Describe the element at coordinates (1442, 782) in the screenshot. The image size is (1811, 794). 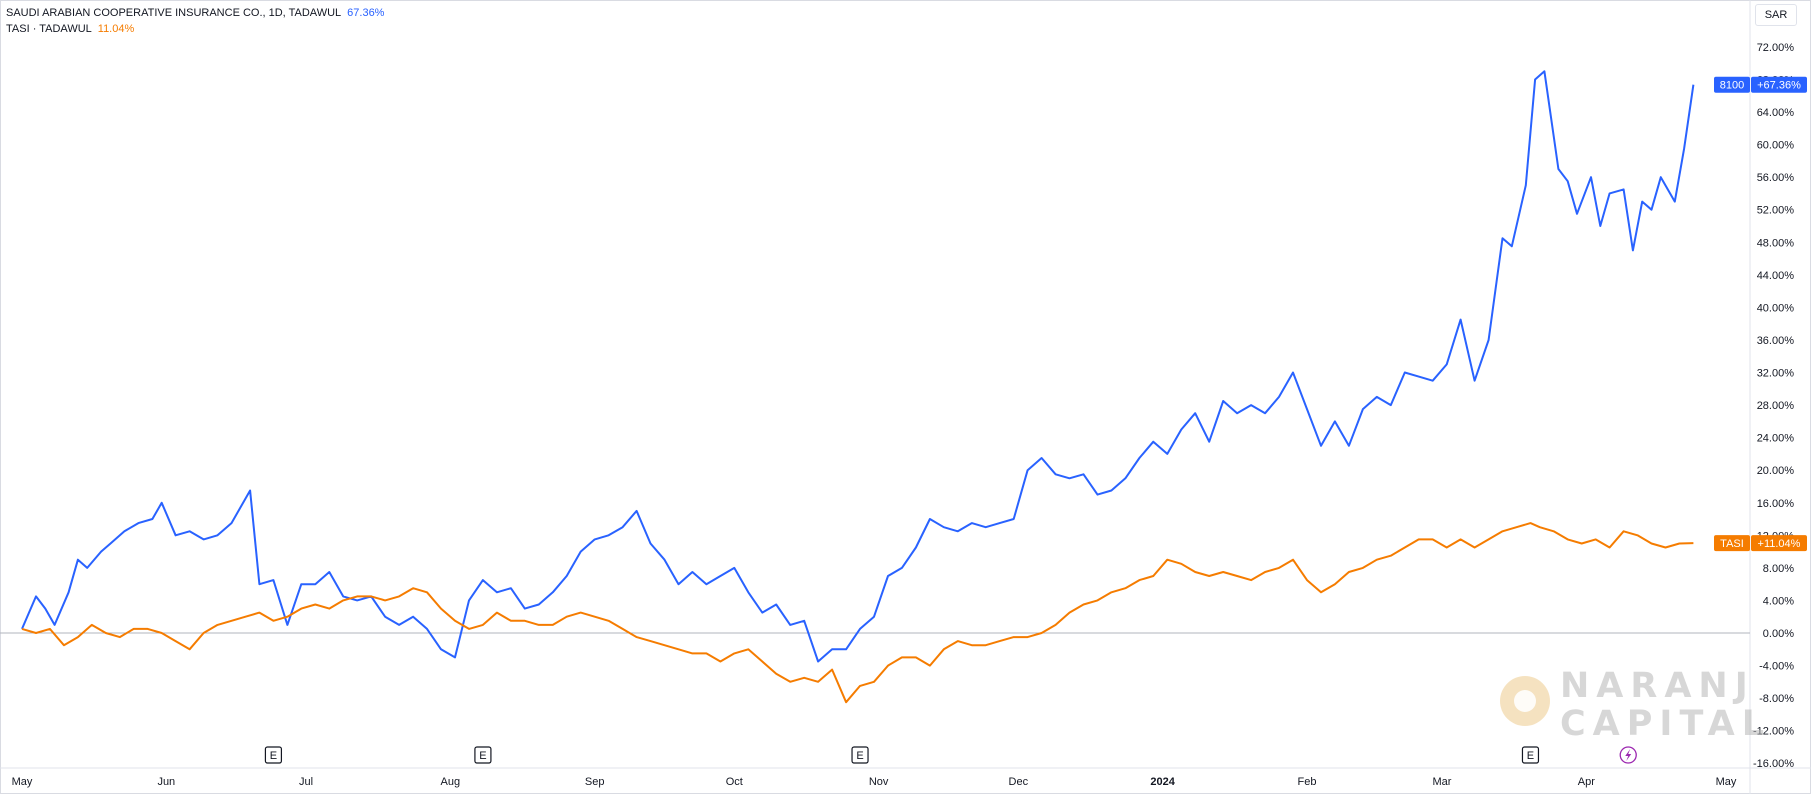
I see `x-tick-label: Mar` at that location.